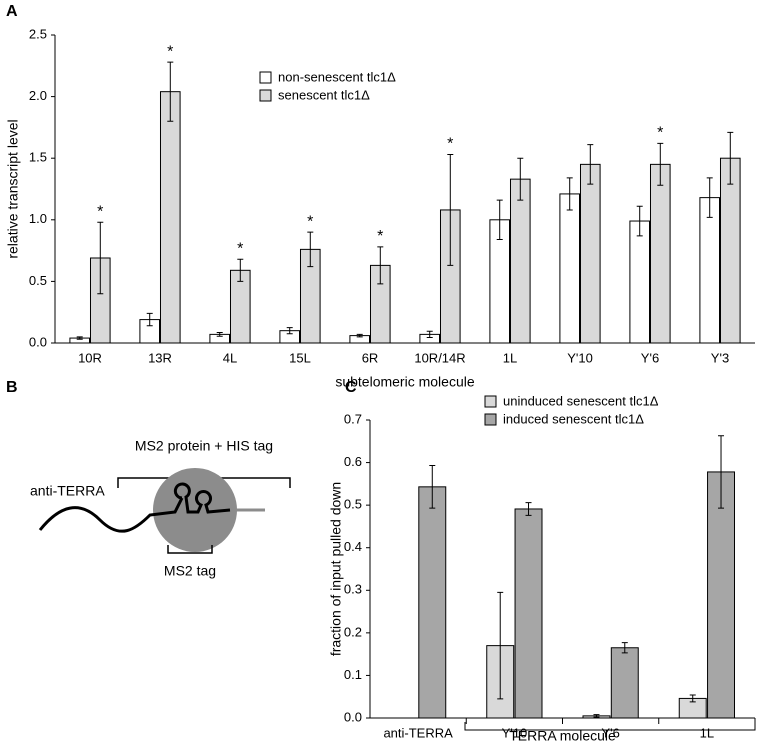 The image size is (764, 744). I want to click on x-tick-label: 15L, so click(300, 357).